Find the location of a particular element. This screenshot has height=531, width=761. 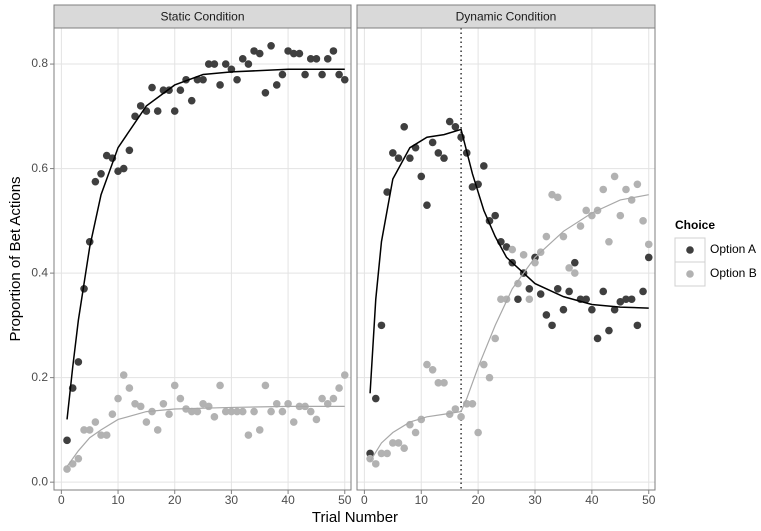

legend-label: Option A is located at coordinates (733, 249).